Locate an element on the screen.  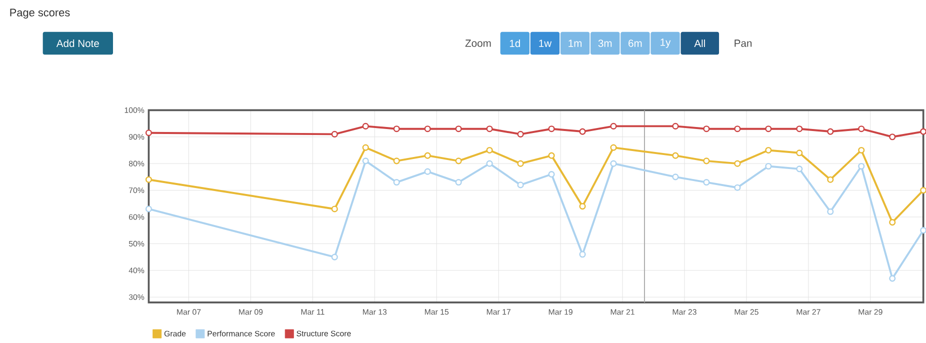
text: 1y is located at coordinates (665, 43).